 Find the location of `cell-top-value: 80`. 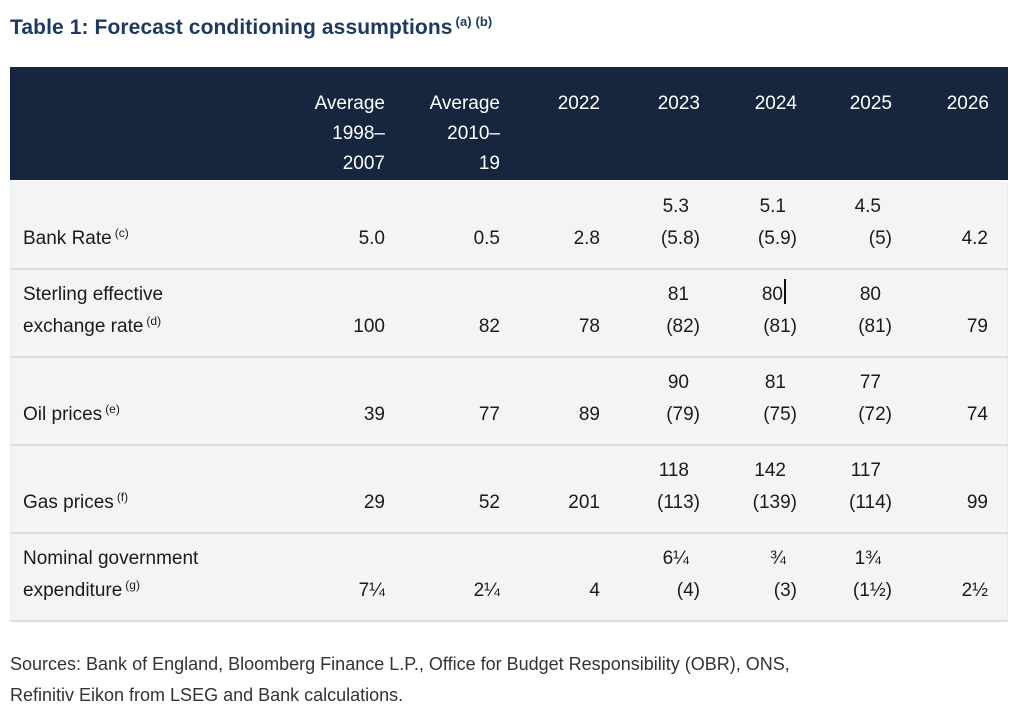

cell-top-value: 80 is located at coordinates (772, 294).